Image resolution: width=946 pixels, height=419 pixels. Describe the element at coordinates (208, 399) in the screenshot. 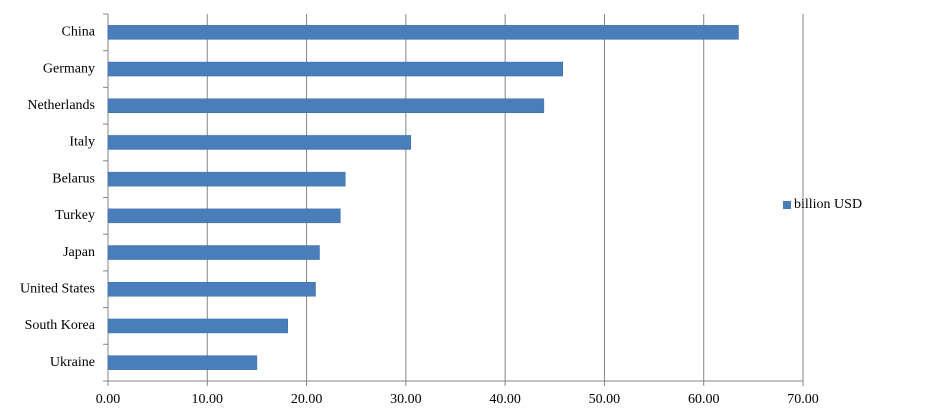

I see `x-tick-label: 10.00` at that location.